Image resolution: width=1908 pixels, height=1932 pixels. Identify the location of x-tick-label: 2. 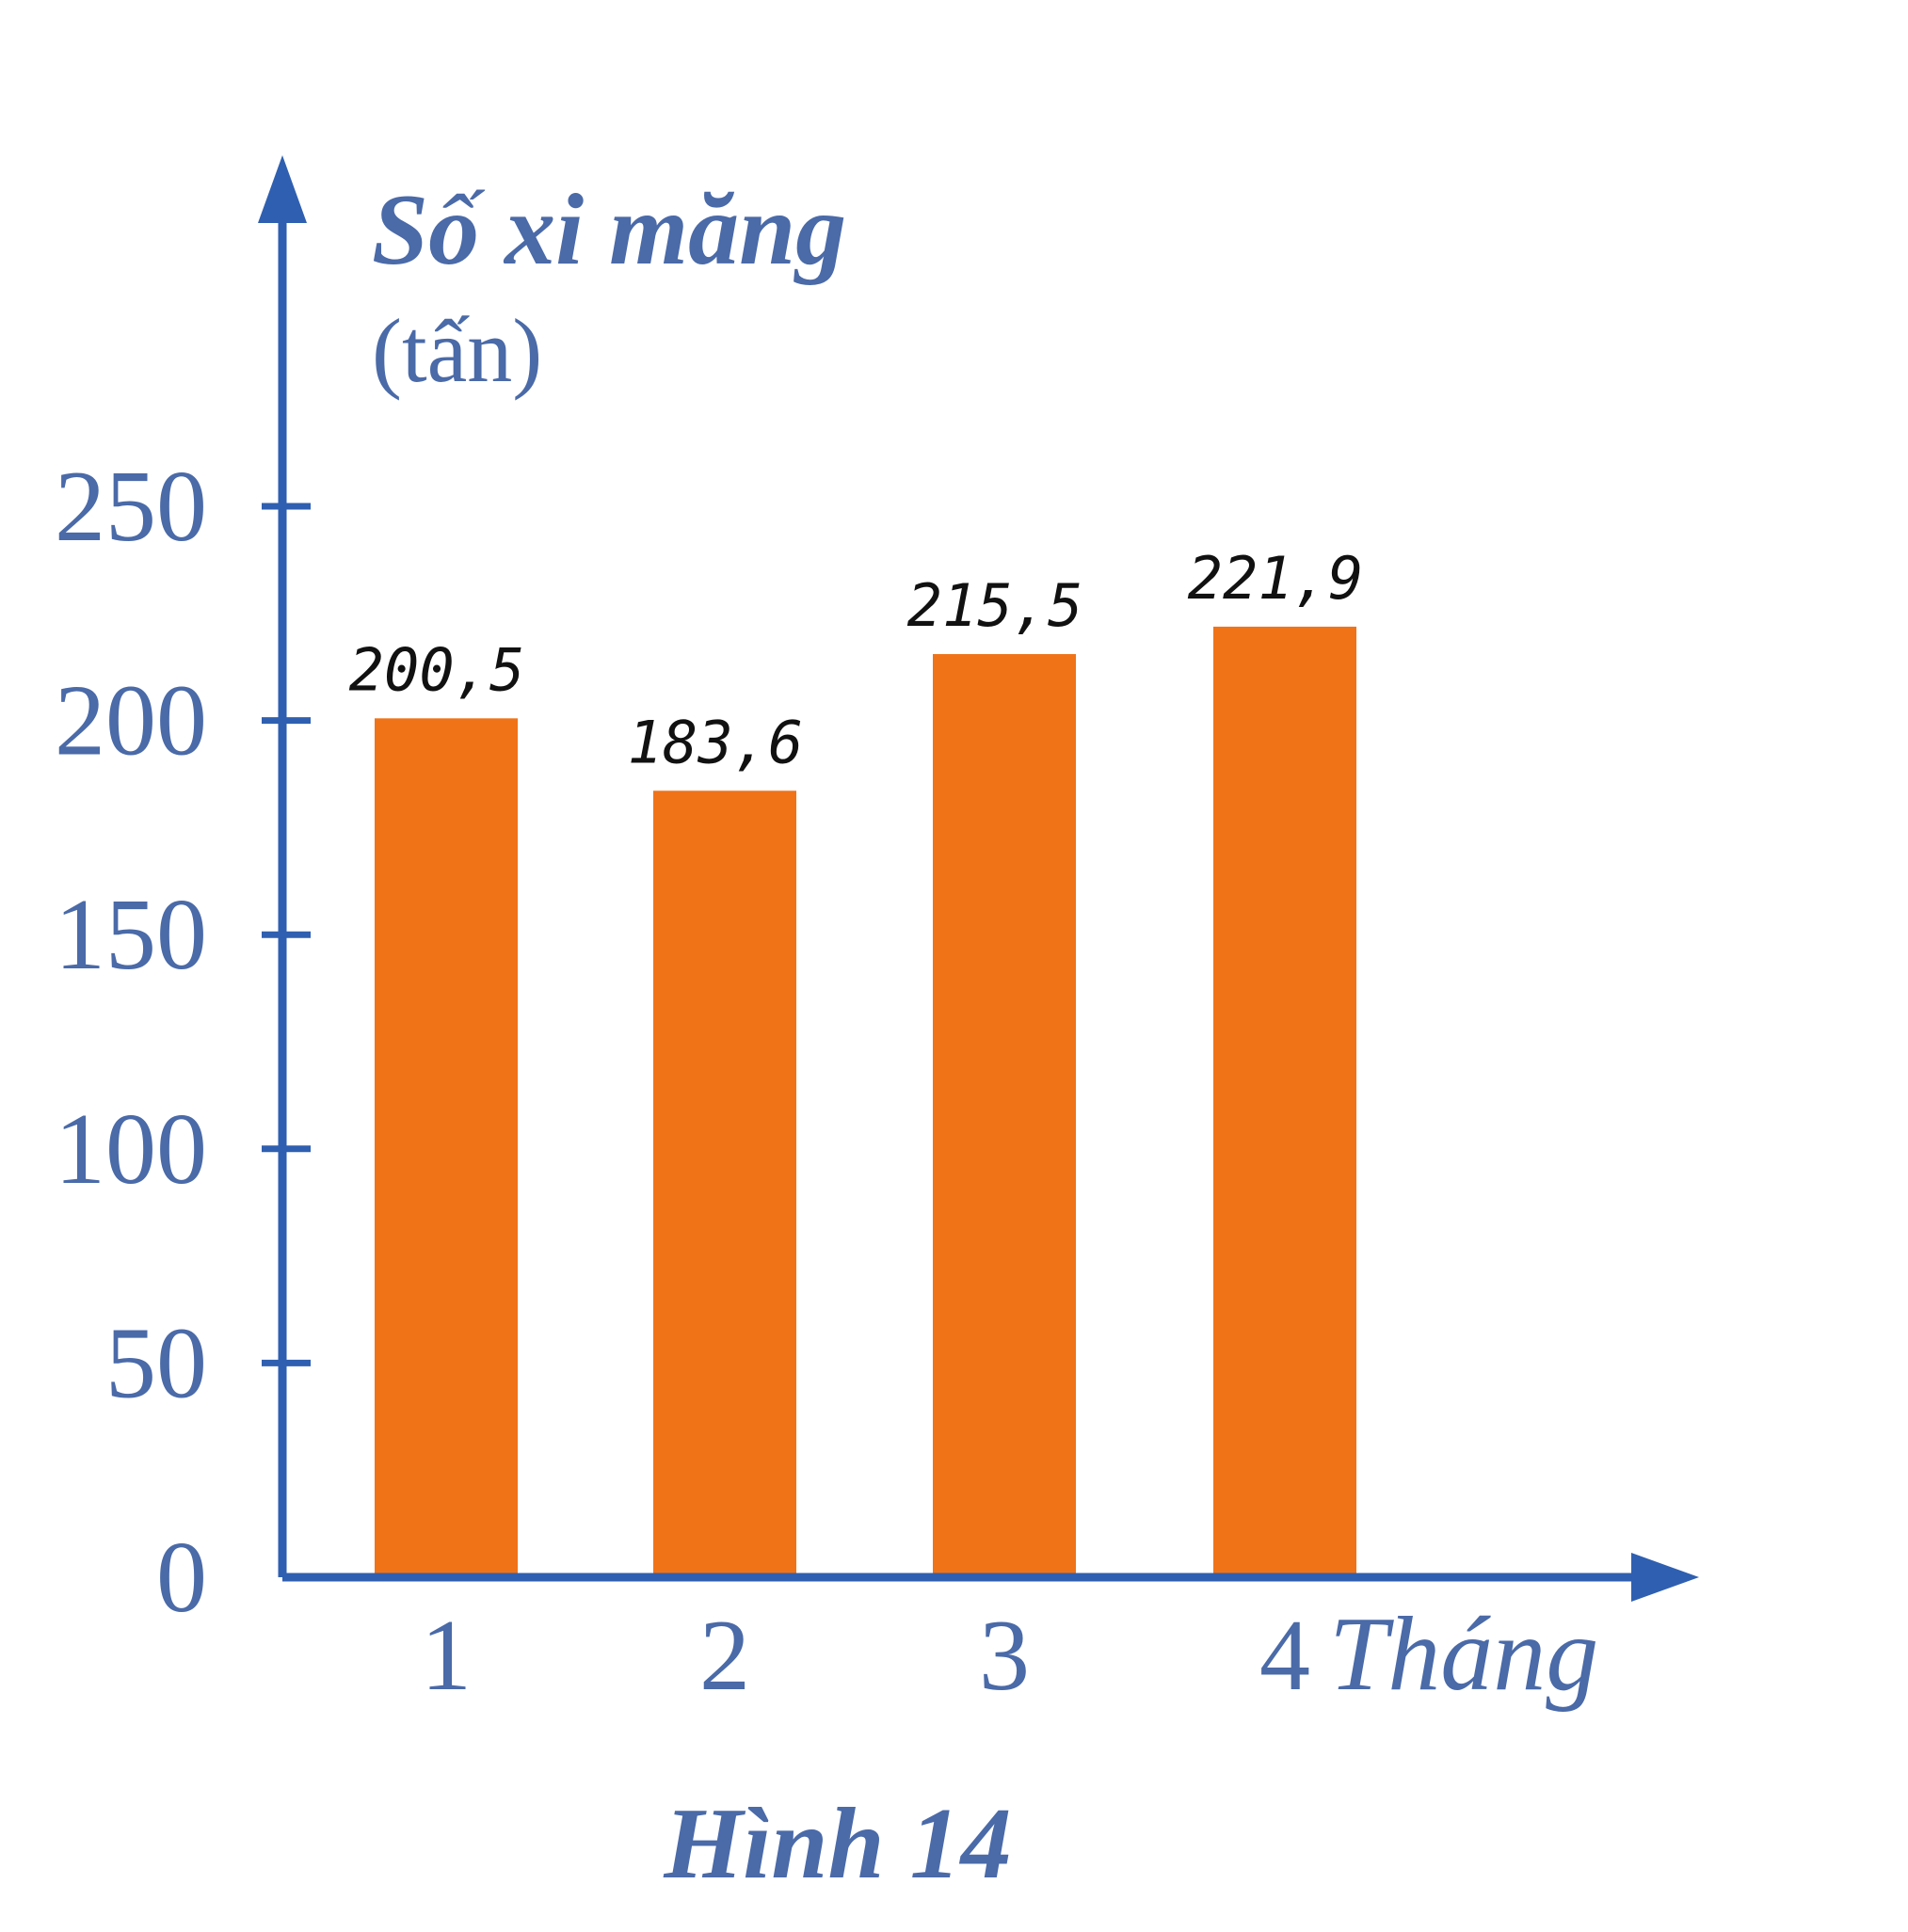
(724, 1656).